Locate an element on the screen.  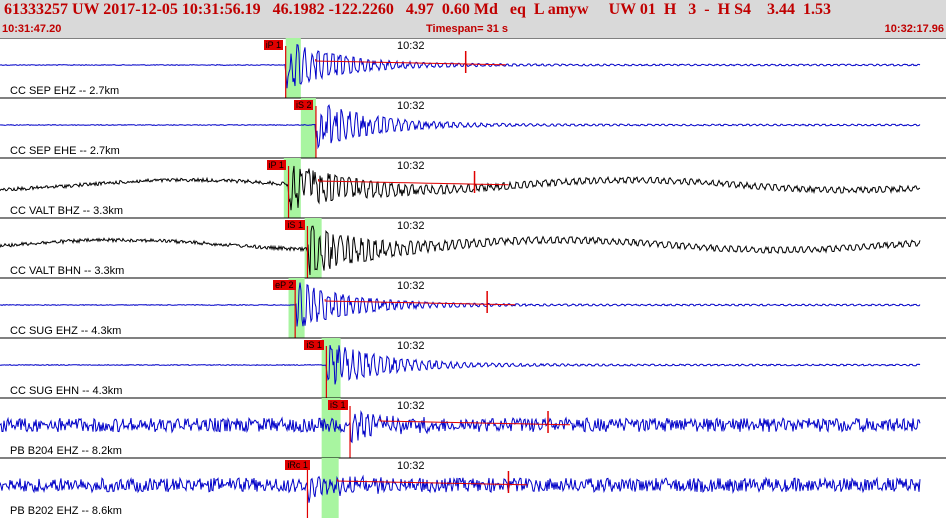
pick-tag: iS 2 is located at coordinates (303, 105).